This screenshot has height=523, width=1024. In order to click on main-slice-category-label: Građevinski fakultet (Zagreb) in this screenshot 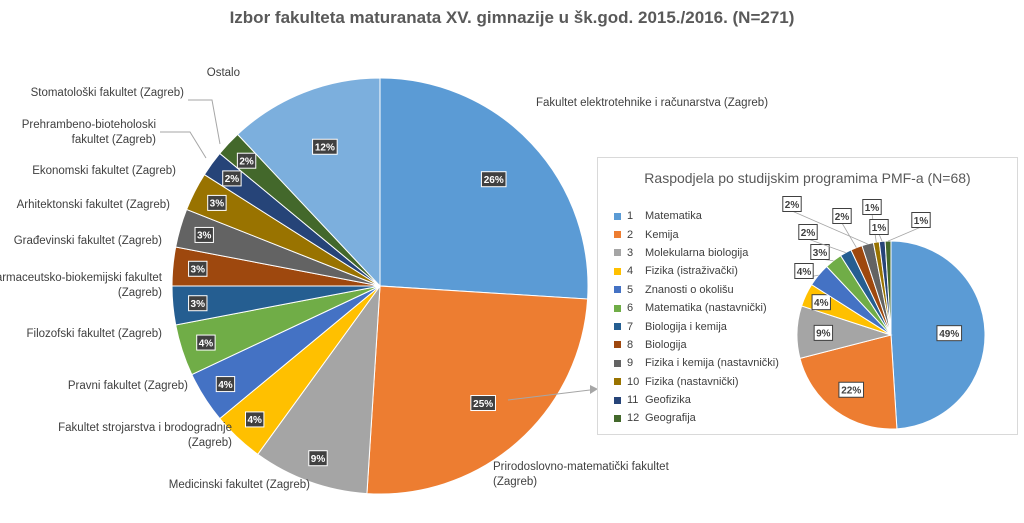, I will do `click(87, 241)`.